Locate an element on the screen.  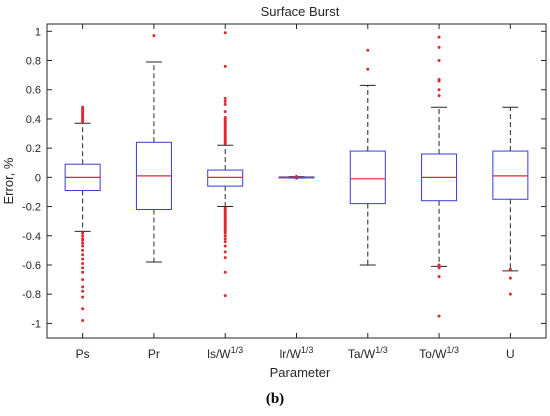
y-tick-label: 1 is located at coordinates (38, 32).